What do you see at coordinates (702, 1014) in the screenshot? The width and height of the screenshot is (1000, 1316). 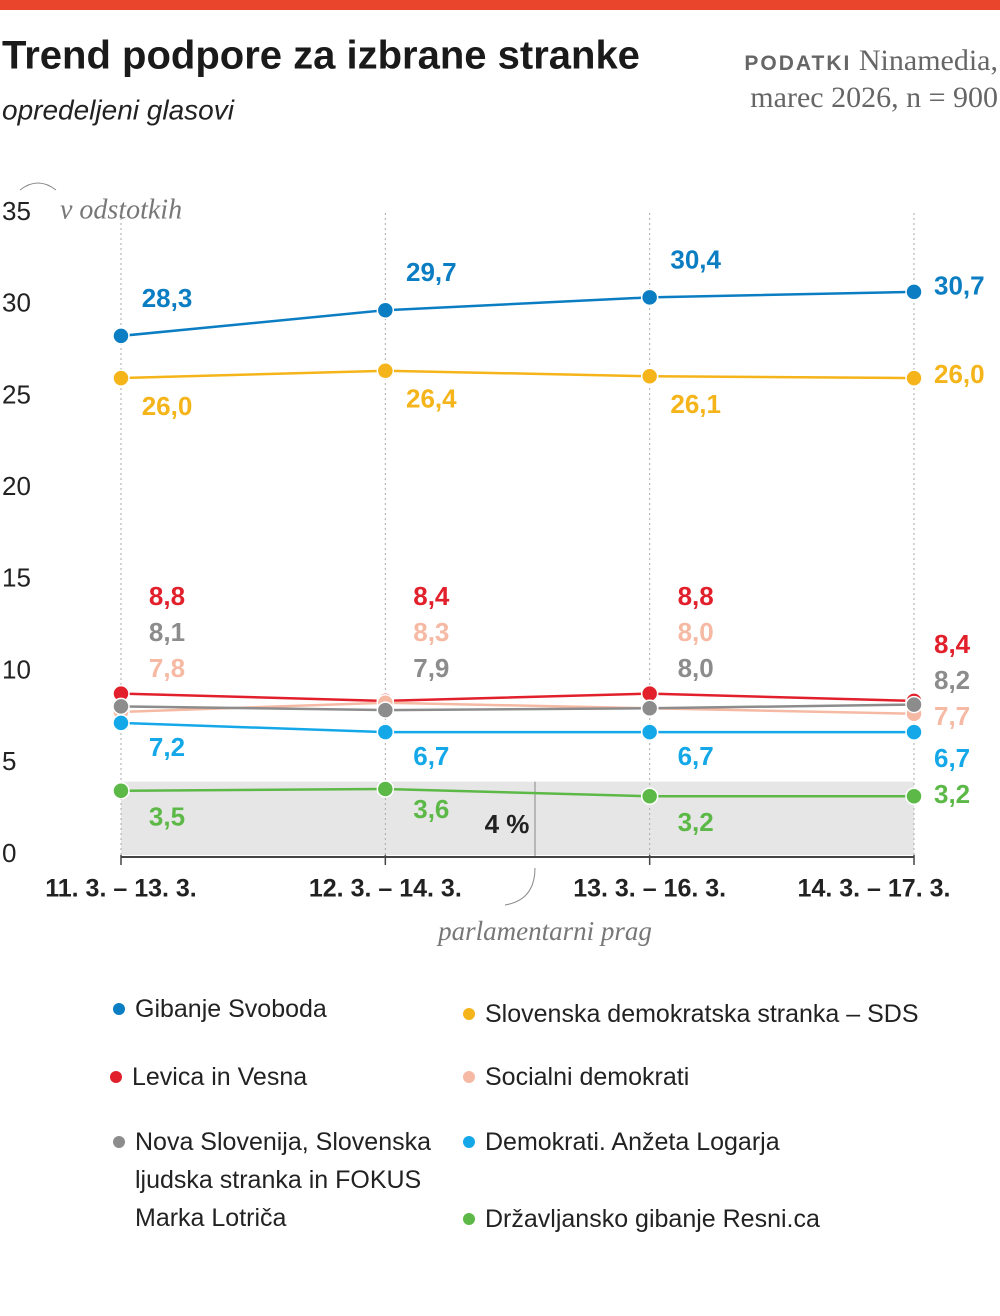 I see `legend-label: Slovenska demokratska stranka – SDS` at bounding box center [702, 1014].